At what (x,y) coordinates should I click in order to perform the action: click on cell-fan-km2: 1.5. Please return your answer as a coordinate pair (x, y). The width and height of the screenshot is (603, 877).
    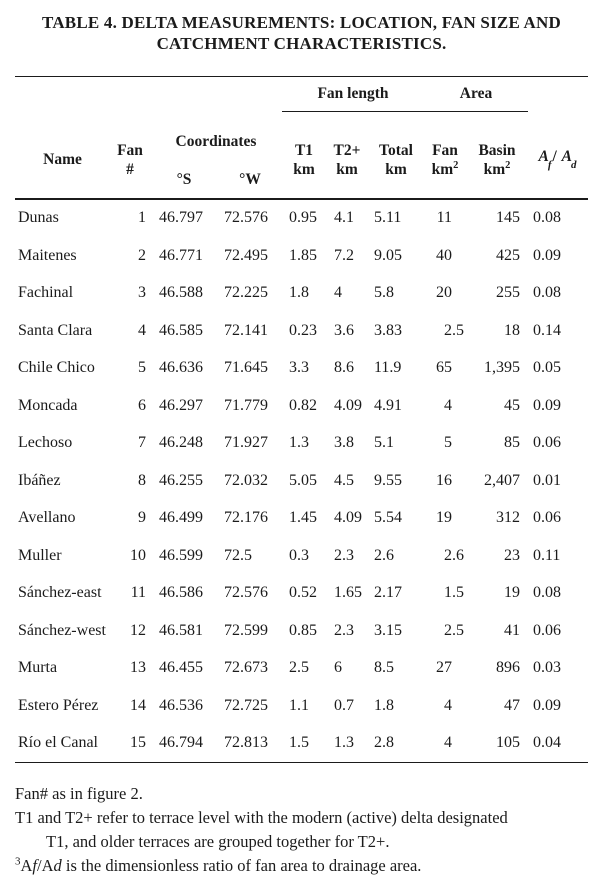
    Looking at the image, I should click on (454, 593).